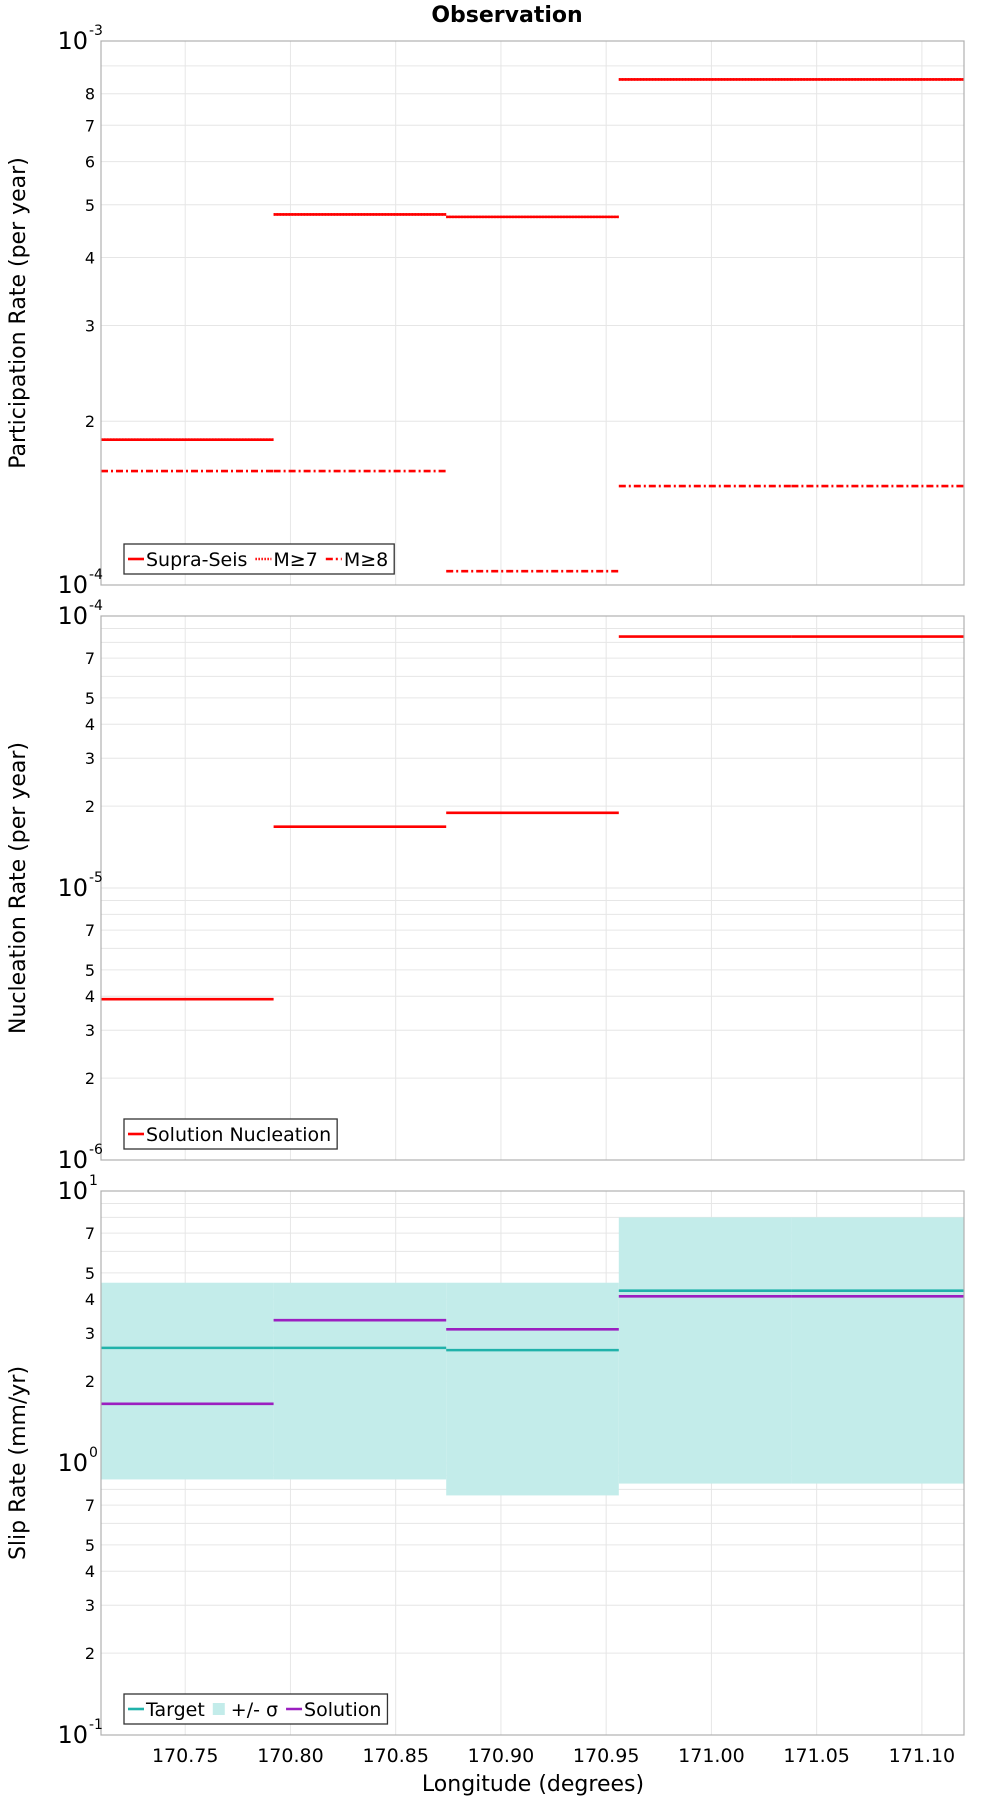  Describe the element at coordinates (93, 1453) in the screenshot. I see `y-tick-label-exponent: 0` at that location.